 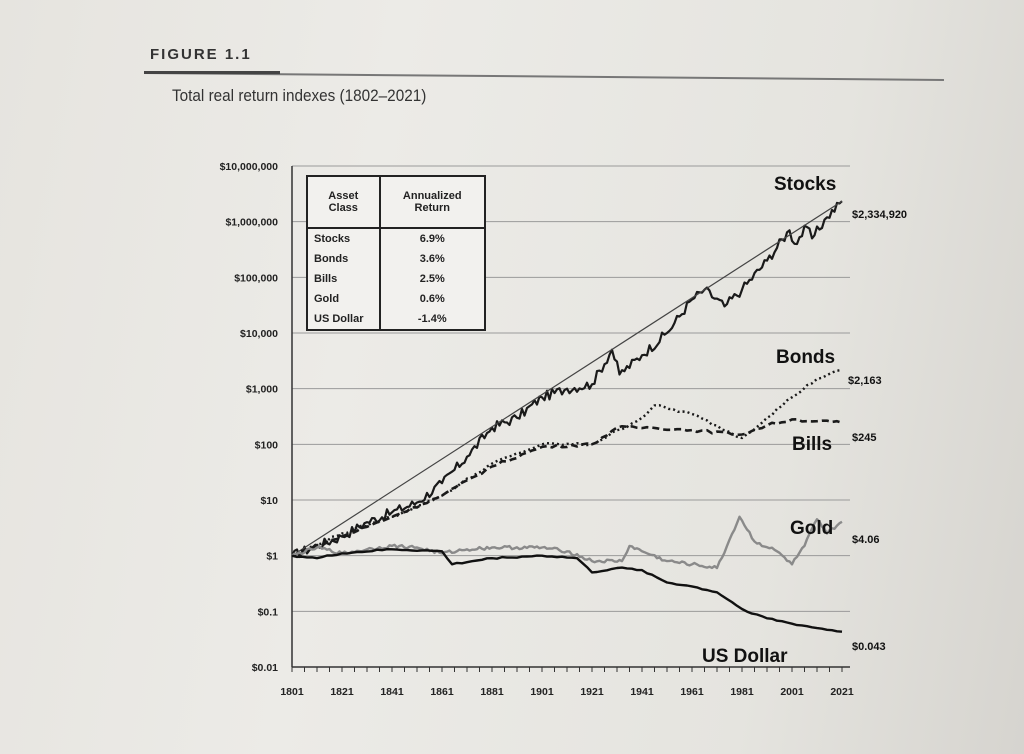 What do you see at coordinates (432, 319) in the screenshot?
I see `table-cell-return: -1.4%` at bounding box center [432, 319].